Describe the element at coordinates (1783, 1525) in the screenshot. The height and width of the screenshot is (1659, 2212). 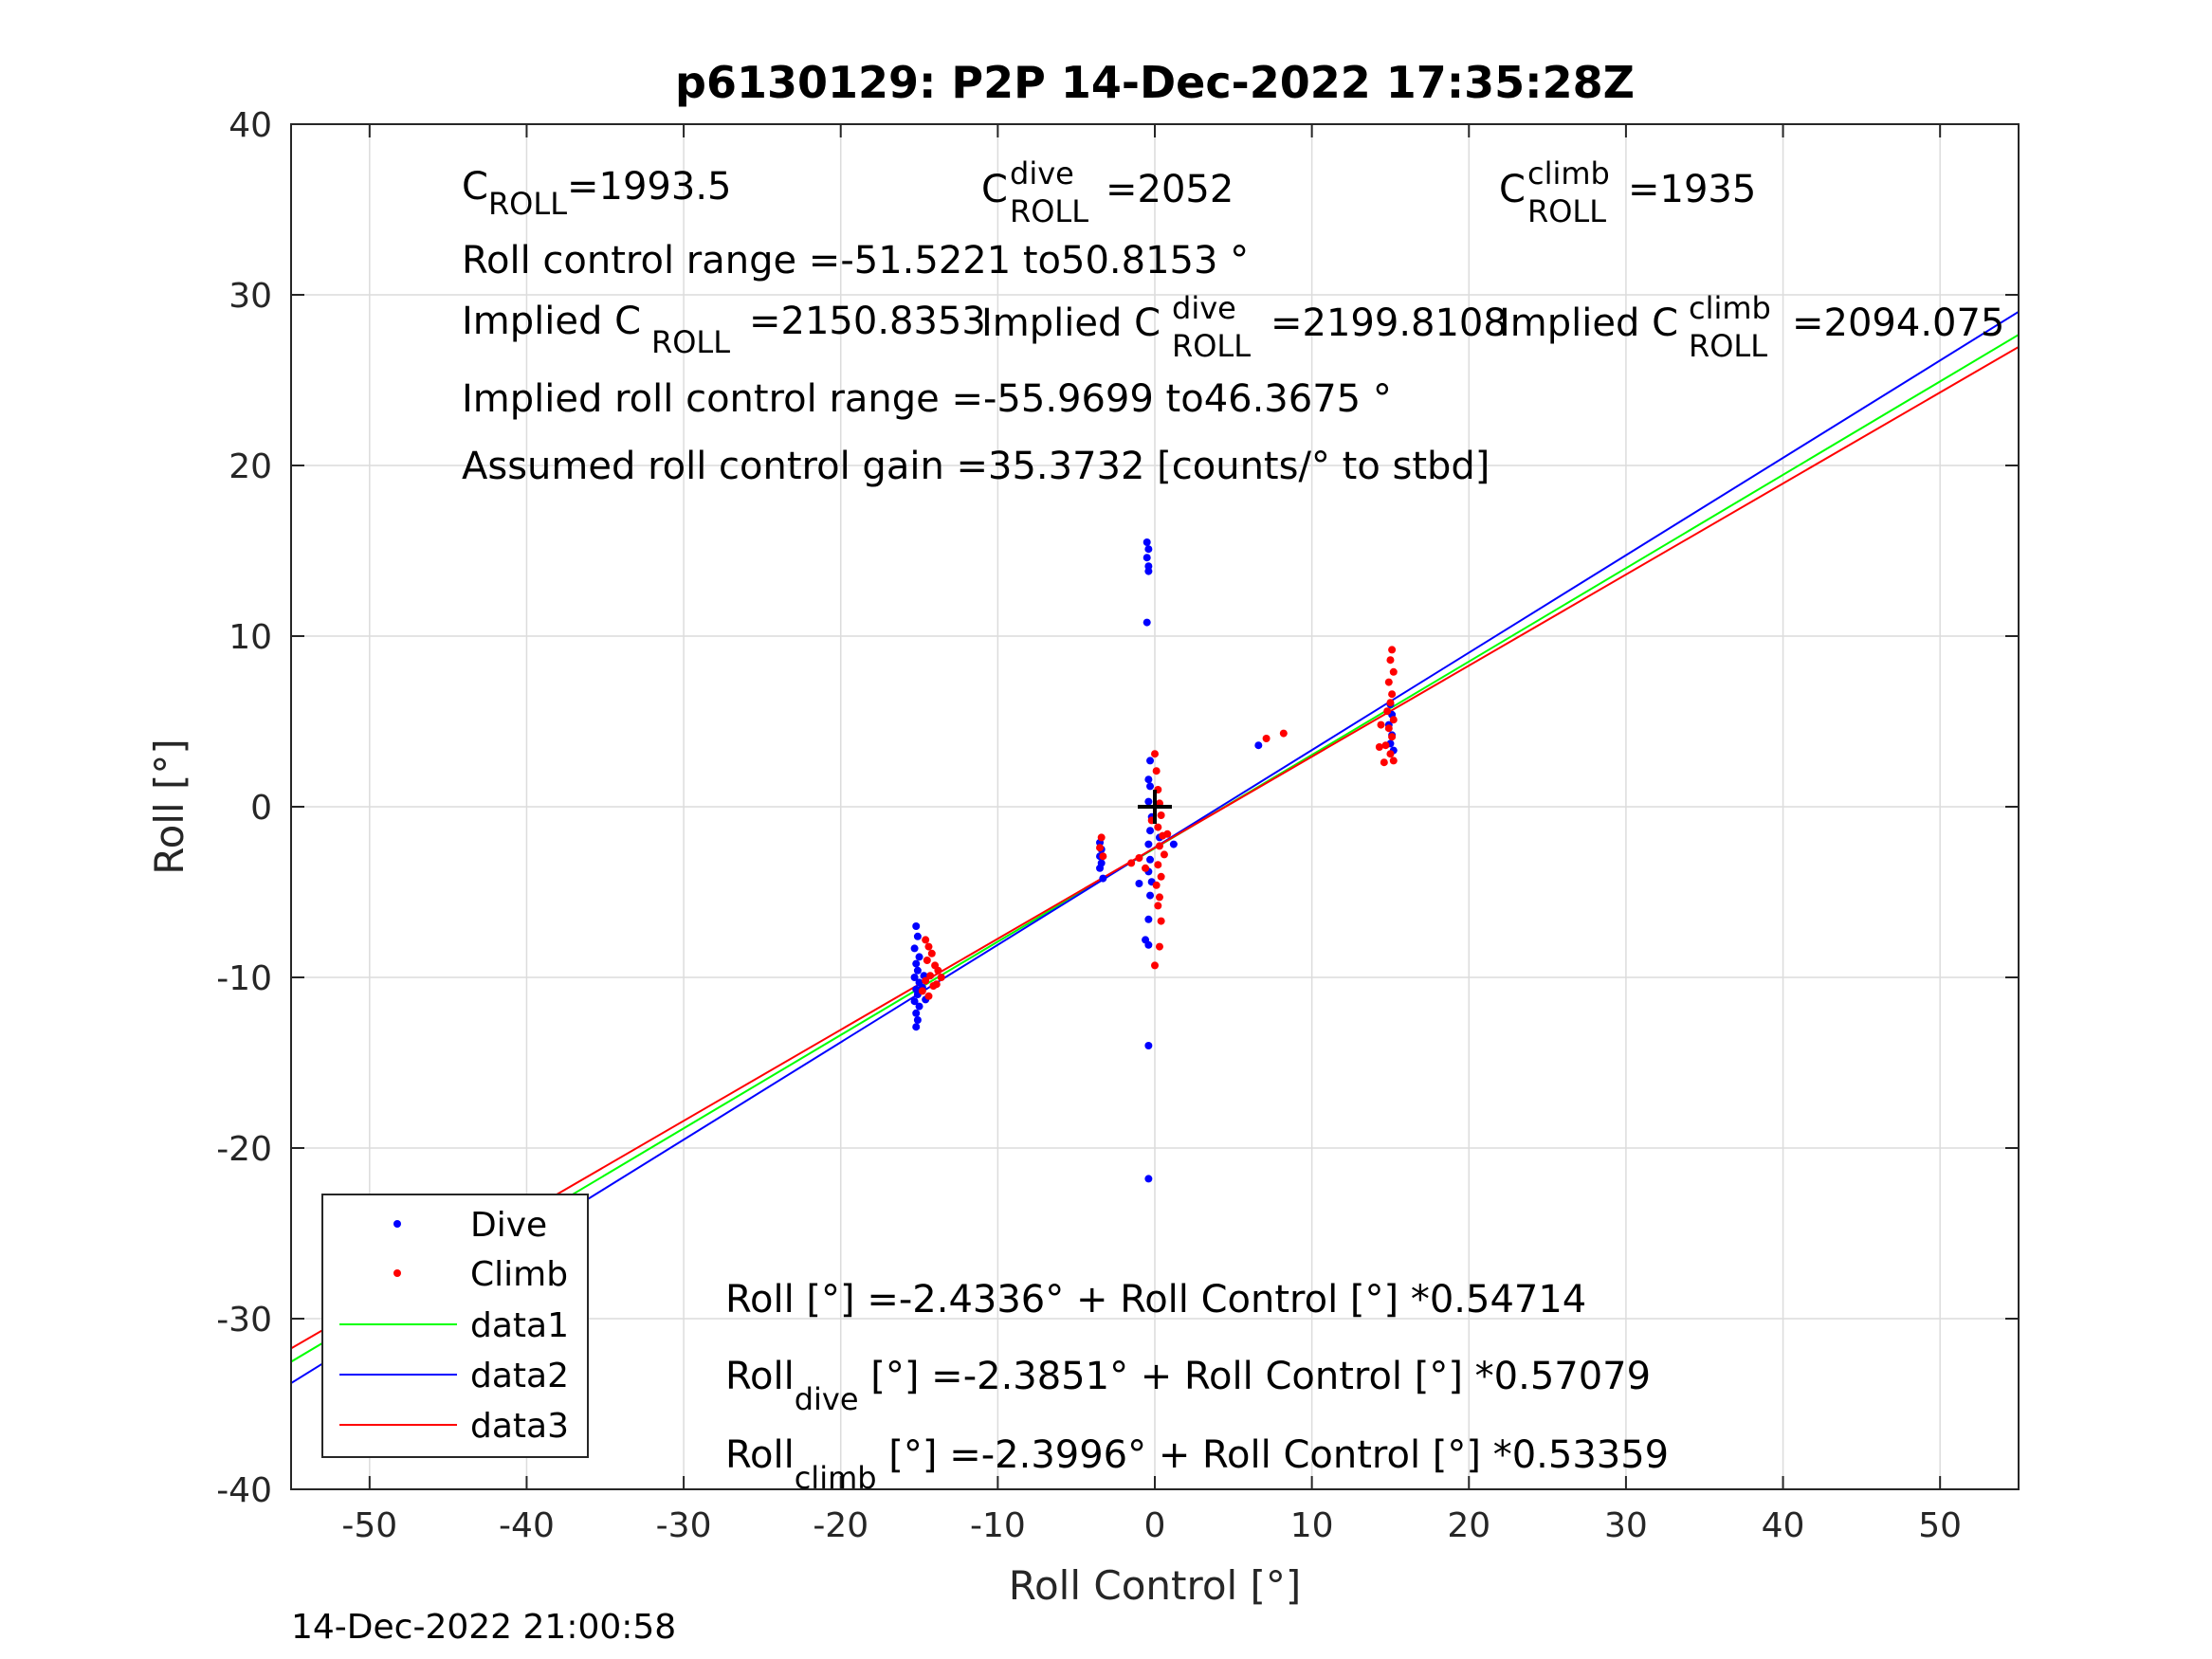
I see `x-tick-label: 40` at that location.